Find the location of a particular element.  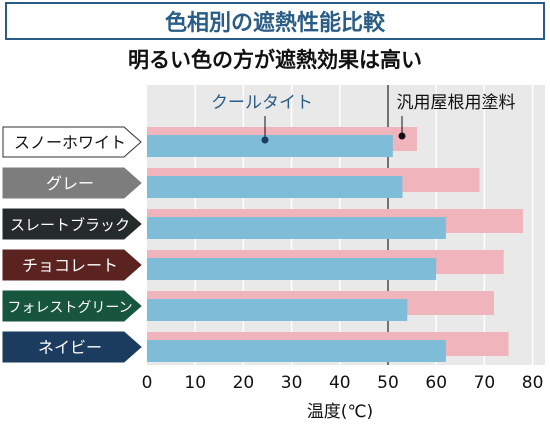

category-label: スノーホワイト is located at coordinates (70, 142).